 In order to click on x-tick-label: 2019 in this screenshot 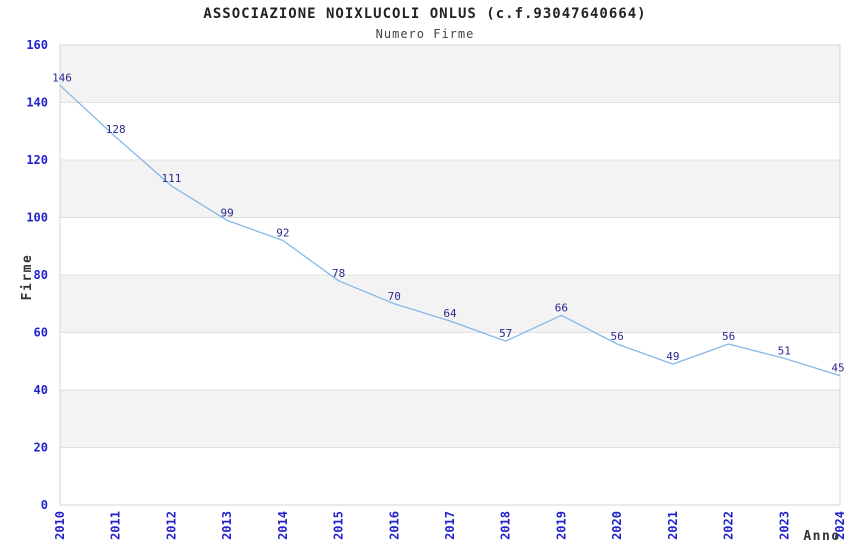, I will do `click(561, 525)`.